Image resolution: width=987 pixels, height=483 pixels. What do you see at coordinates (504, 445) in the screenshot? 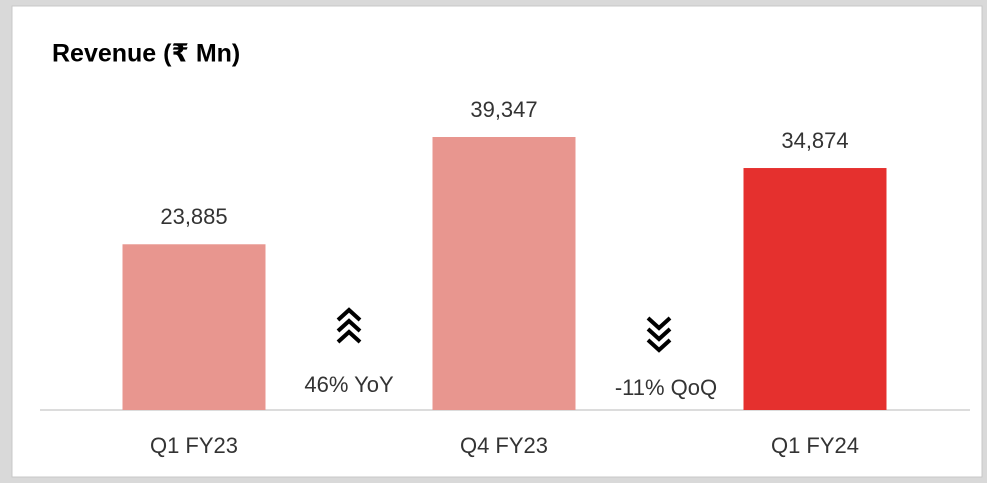
I see `x-tick-label: Q4 FY23` at bounding box center [504, 445].